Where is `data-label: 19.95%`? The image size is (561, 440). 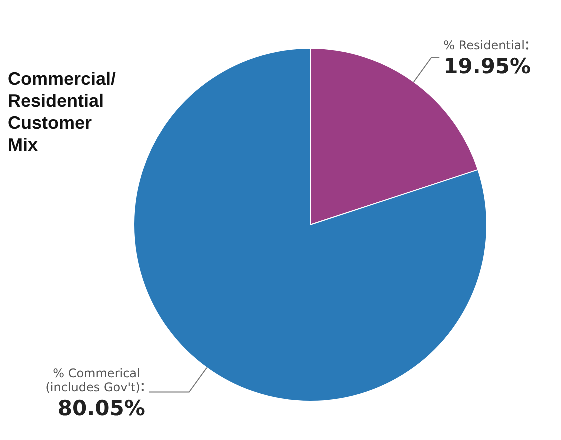 data-label: 19.95% is located at coordinates (488, 66).